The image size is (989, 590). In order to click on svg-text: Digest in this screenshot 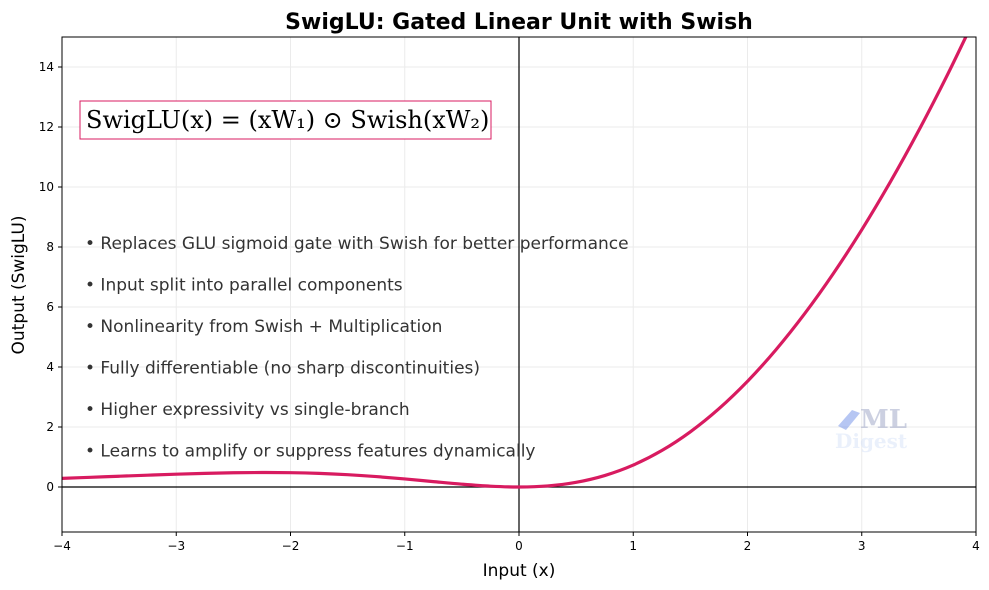, I will do `click(871, 441)`.